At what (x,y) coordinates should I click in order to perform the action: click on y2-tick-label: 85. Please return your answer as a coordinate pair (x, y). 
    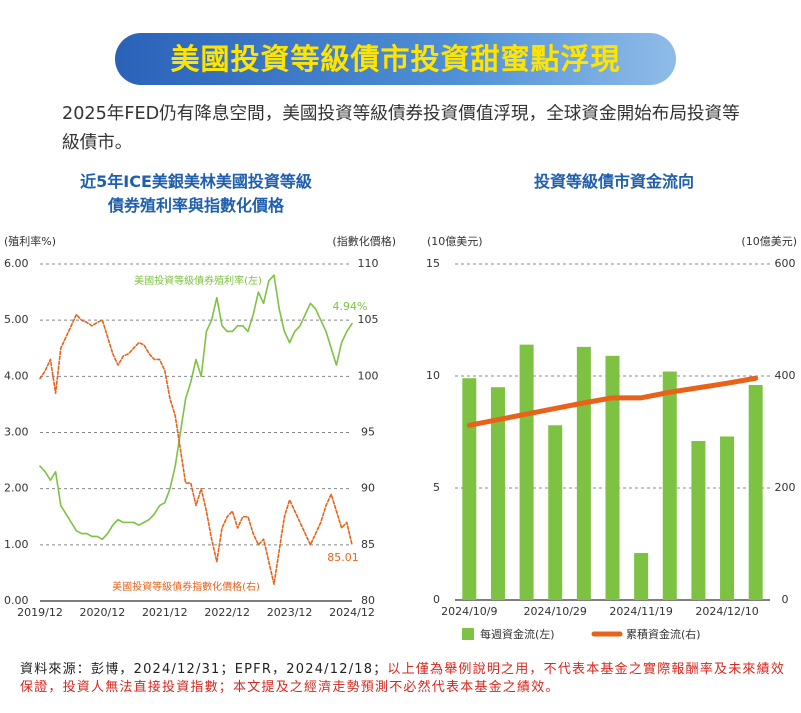
    Looking at the image, I should click on (368, 544).